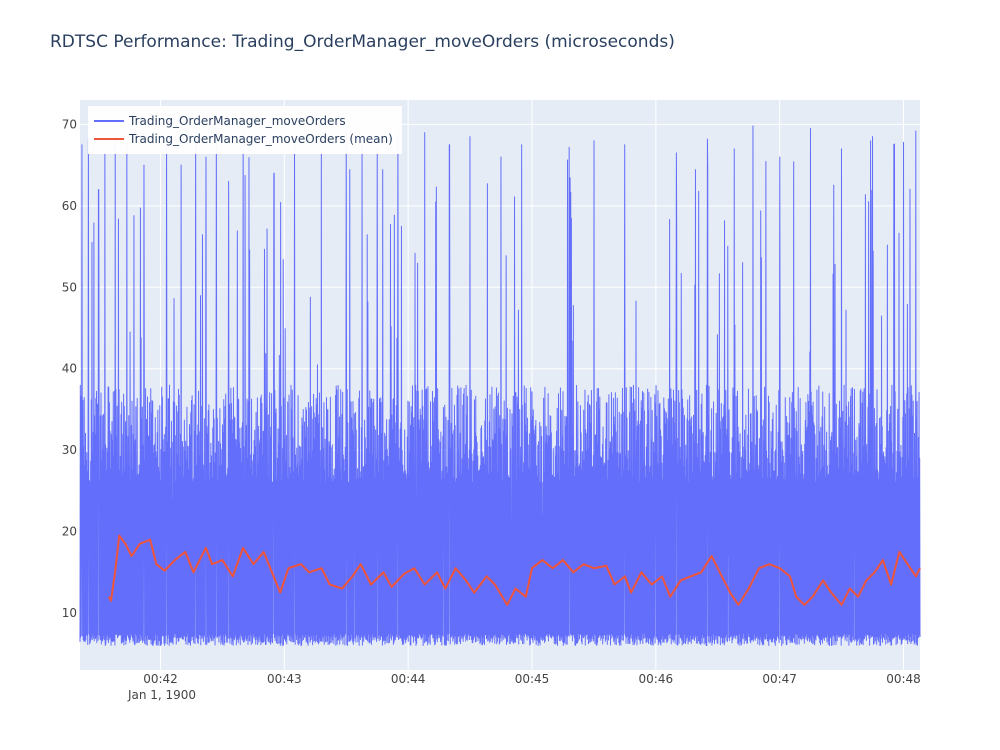  I want to click on series-mean-line, so click(514, 570).